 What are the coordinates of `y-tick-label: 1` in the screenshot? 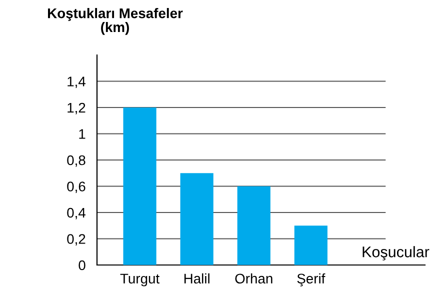 It's located at (82, 134).